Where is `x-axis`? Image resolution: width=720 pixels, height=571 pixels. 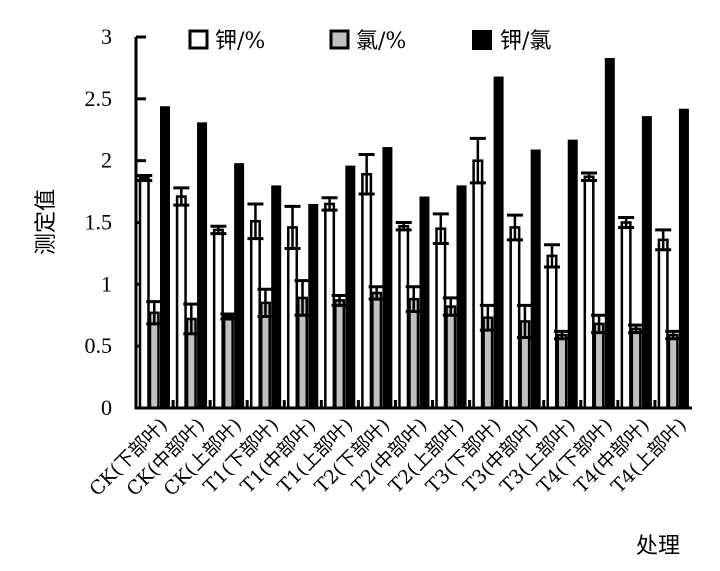 x-axis is located at coordinates (414, 405).